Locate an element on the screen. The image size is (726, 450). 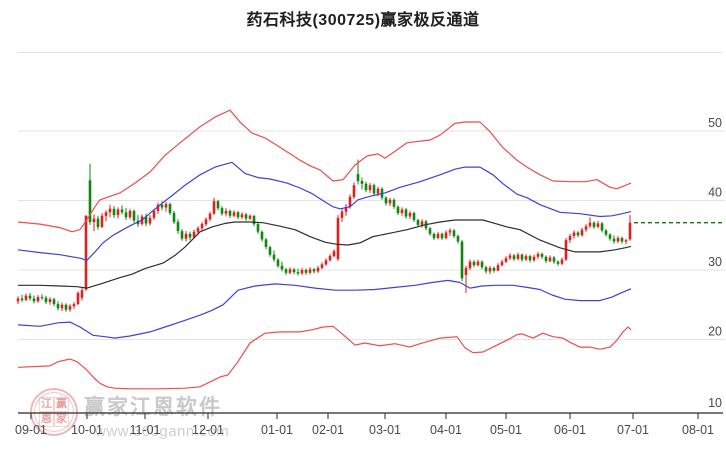
svg-text: 11-01 is located at coordinates (144, 430).